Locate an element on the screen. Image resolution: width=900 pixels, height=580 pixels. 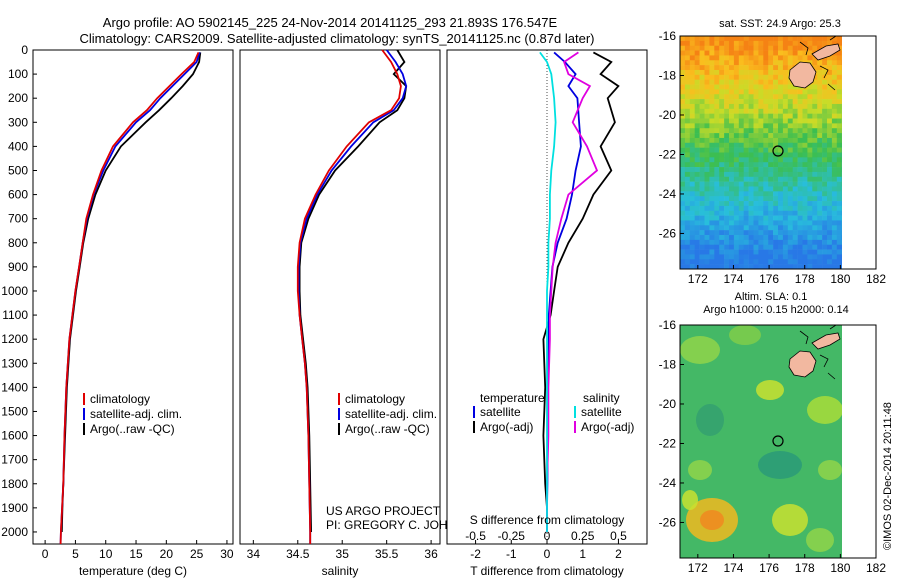
difference-lines is located at coordinates (579, 291).